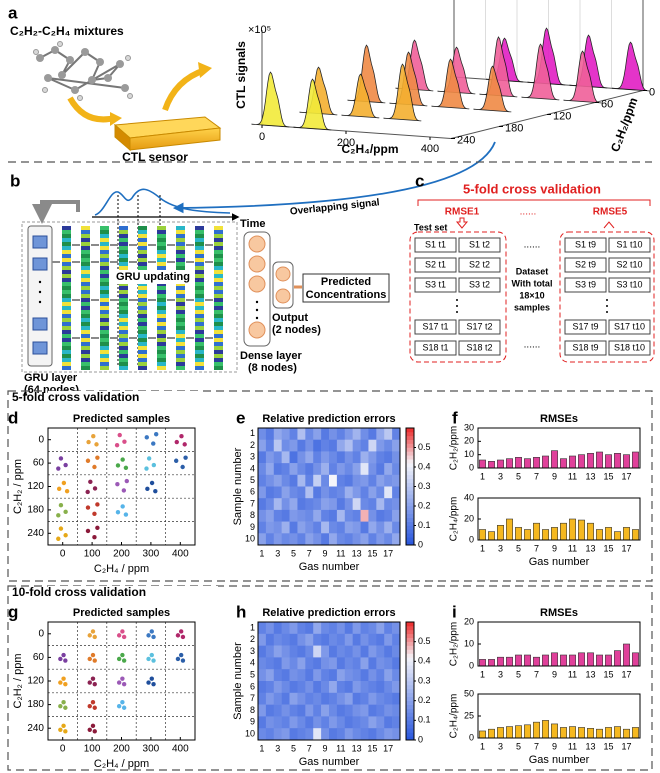 The image size is (660, 773). I want to click on colorbar-tick-label: 0.5, so click(424, 447).